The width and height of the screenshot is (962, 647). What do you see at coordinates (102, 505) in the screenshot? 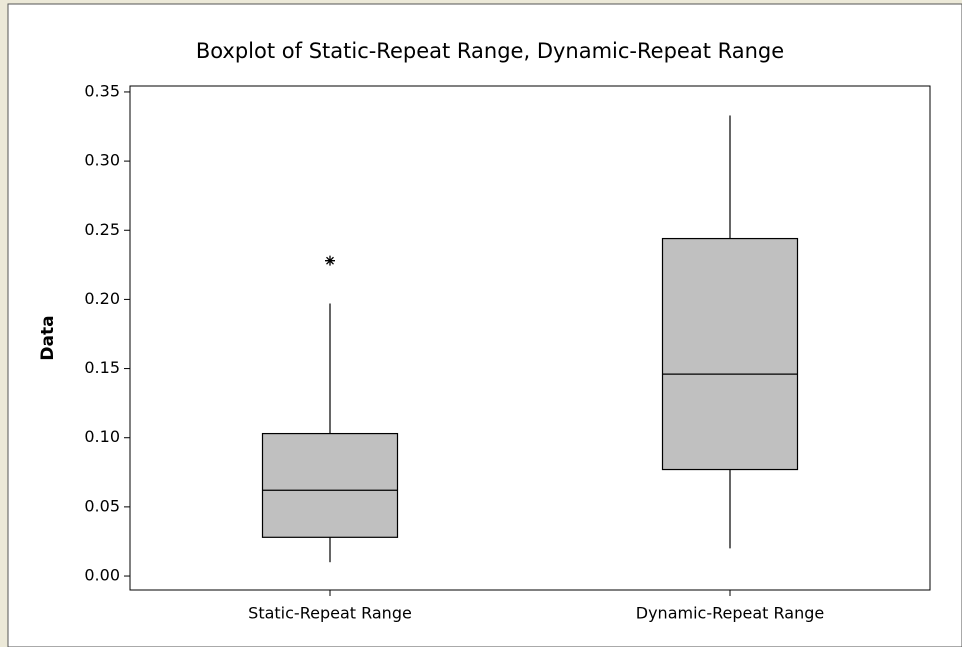
I see `y-tick-label: 0.05` at bounding box center [102, 505].